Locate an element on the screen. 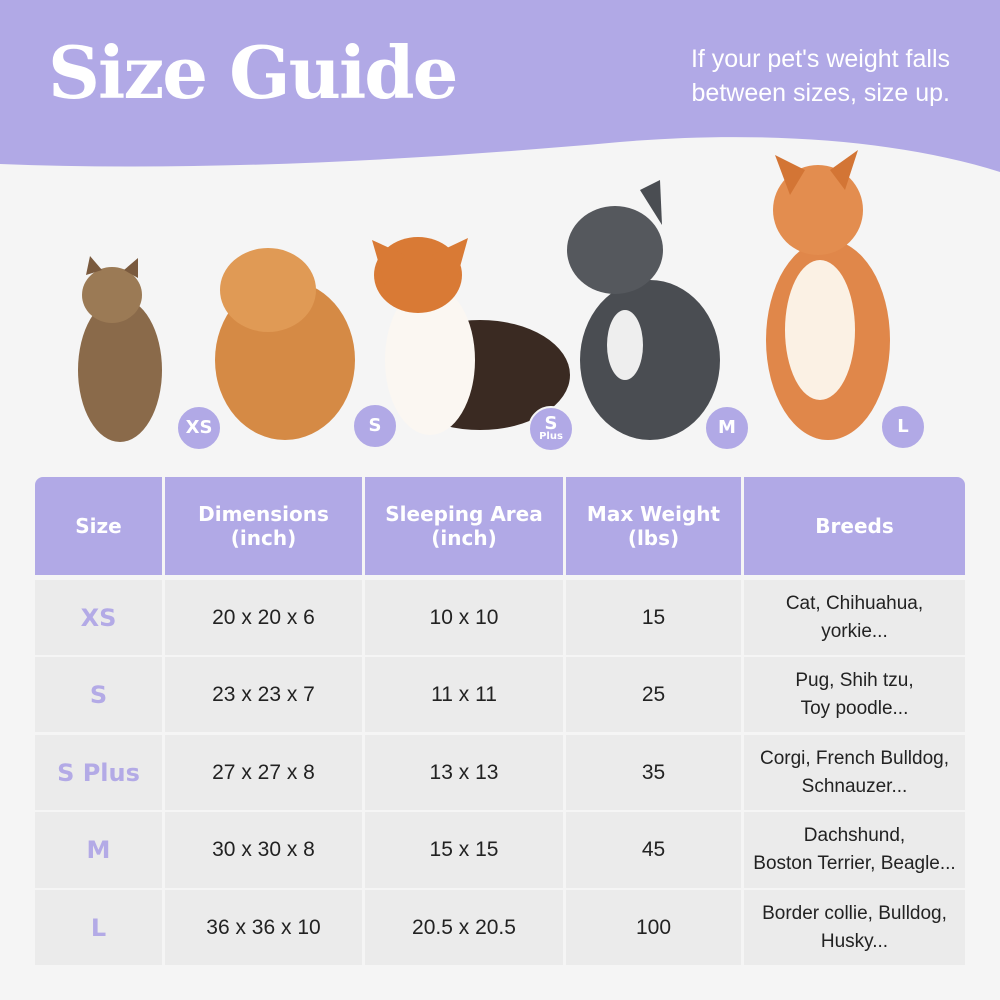 The image size is (1000, 1000). cell-max-weight: 35 is located at coordinates (653, 772).